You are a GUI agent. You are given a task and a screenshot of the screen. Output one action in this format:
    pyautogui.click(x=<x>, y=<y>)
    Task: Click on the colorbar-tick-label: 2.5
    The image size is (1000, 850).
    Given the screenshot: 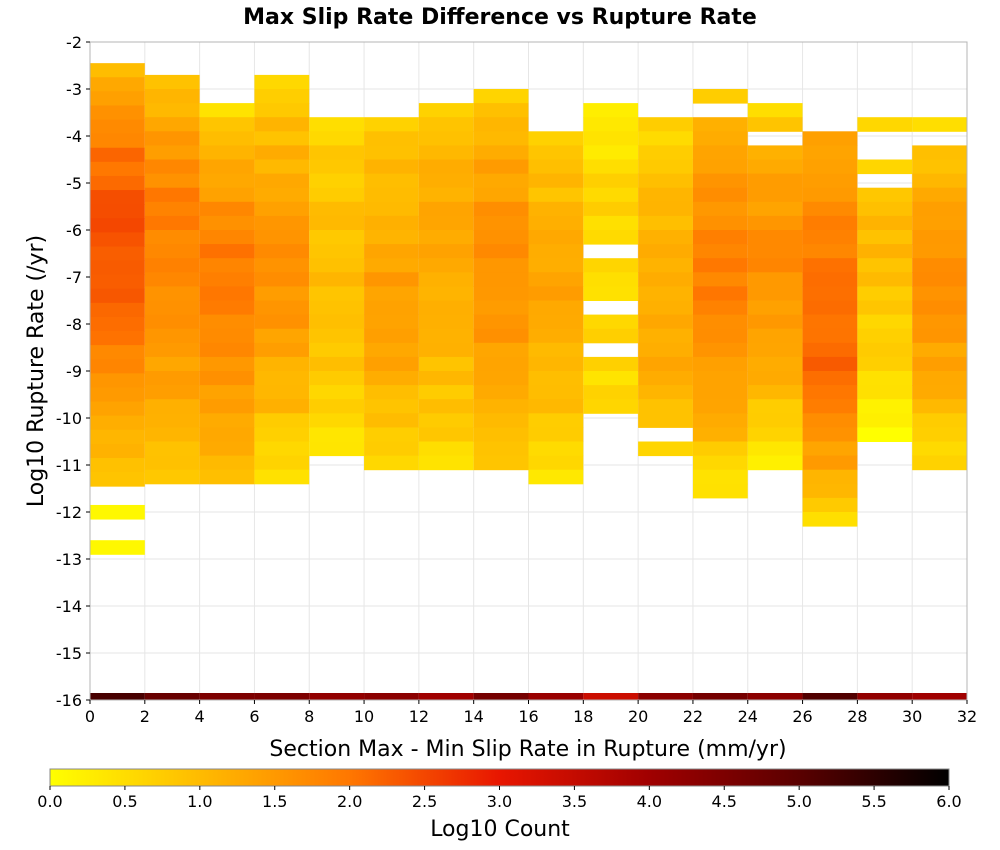 What is the action you would take?
    pyautogui.click(x=424, y=801)
    